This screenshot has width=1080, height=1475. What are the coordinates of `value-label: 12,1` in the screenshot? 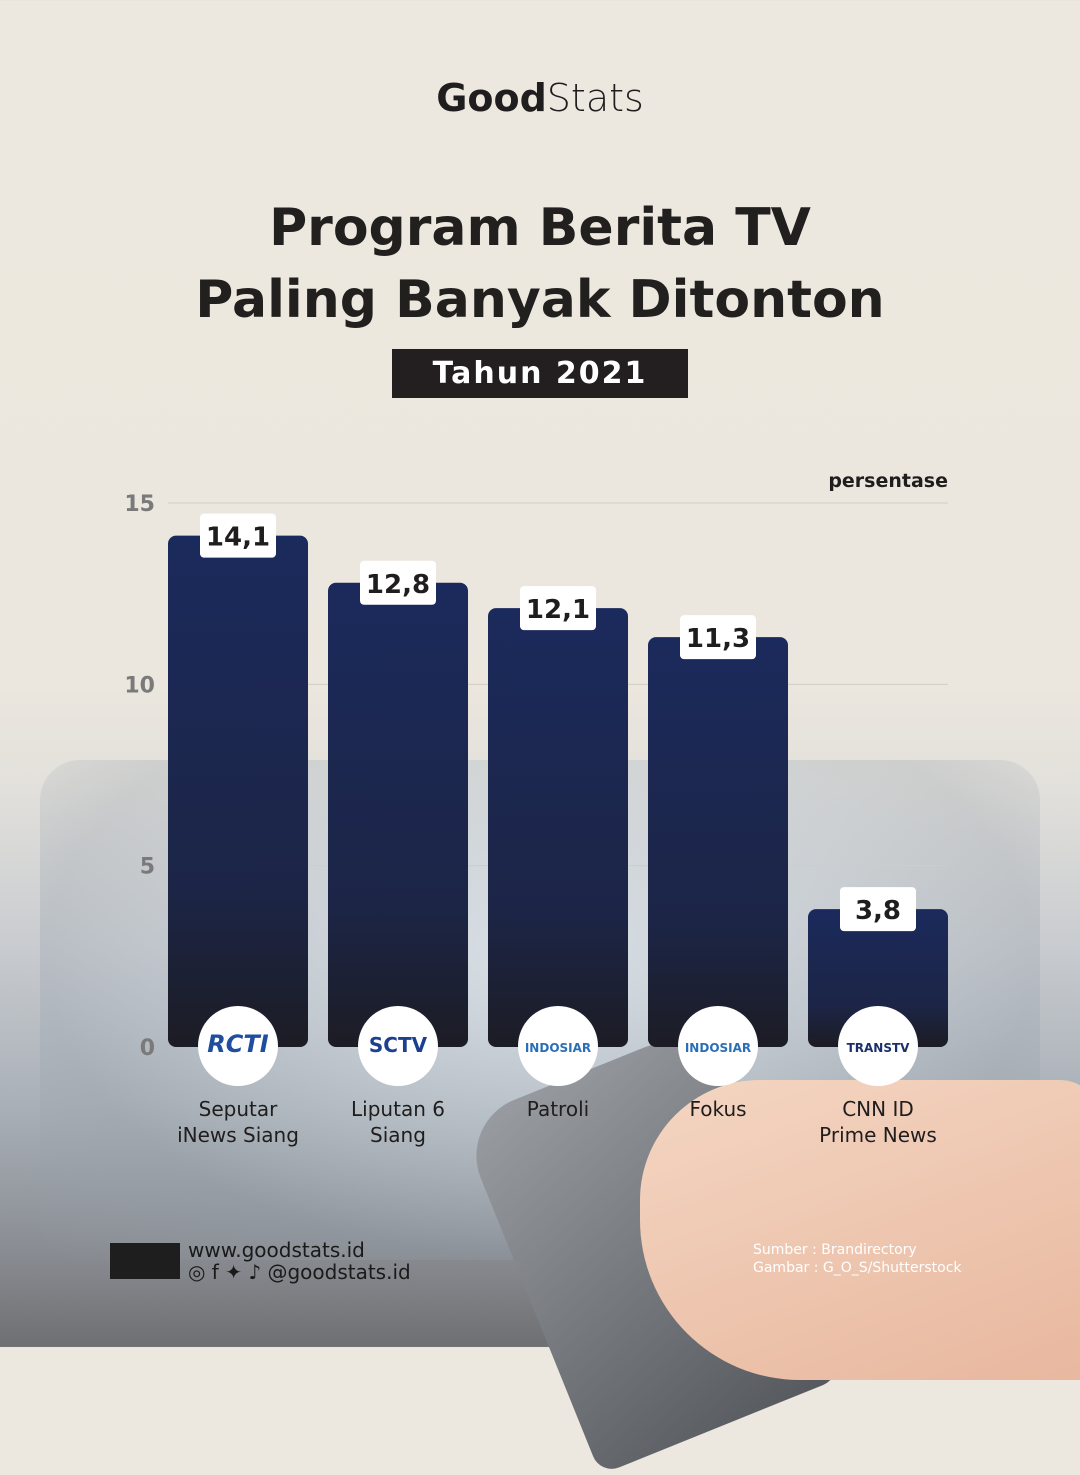 It's located at (558, 610).